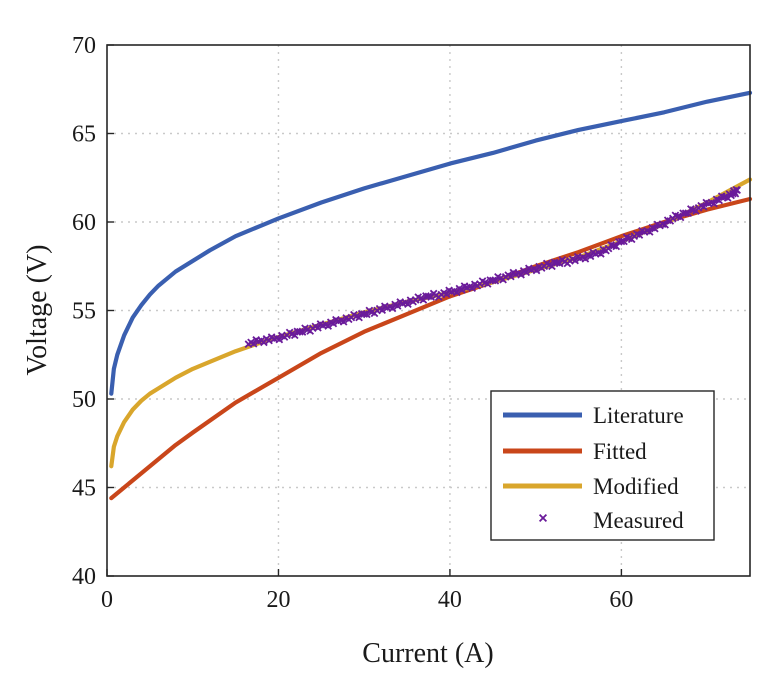  I want to click on legend-marker-measured, so click(543, 518).